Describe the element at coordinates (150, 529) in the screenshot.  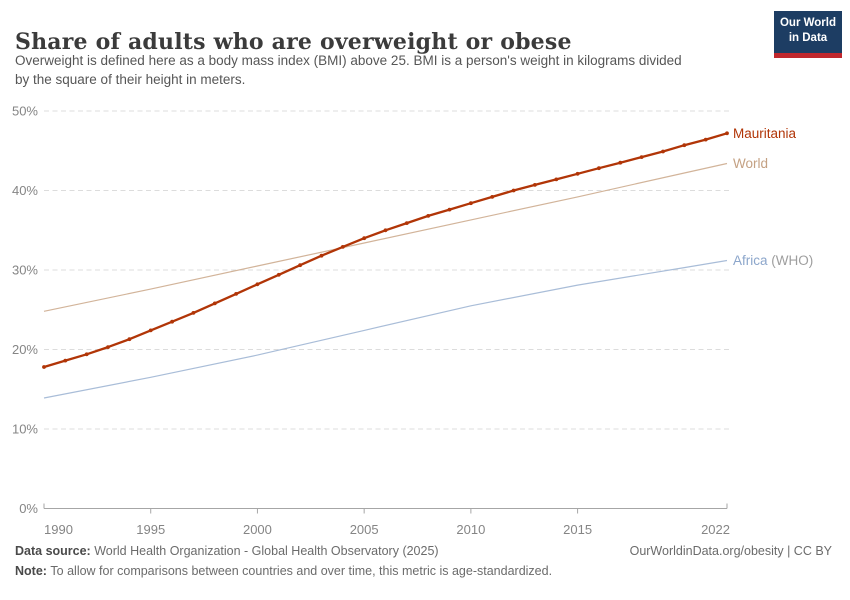
I see `x-tick-label-1995: 1995` at that location.